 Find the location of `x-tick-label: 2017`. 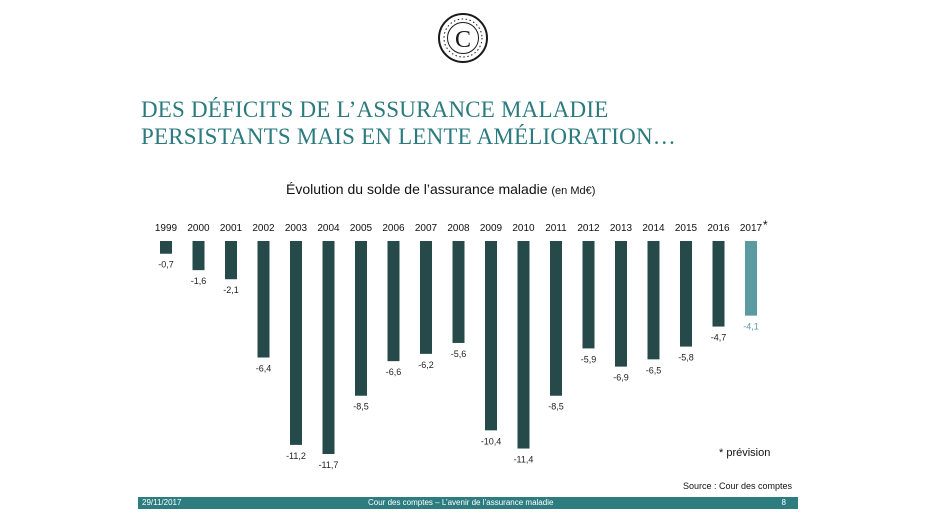

x-tick-label: 2017 is located at coordinates (751, 228).